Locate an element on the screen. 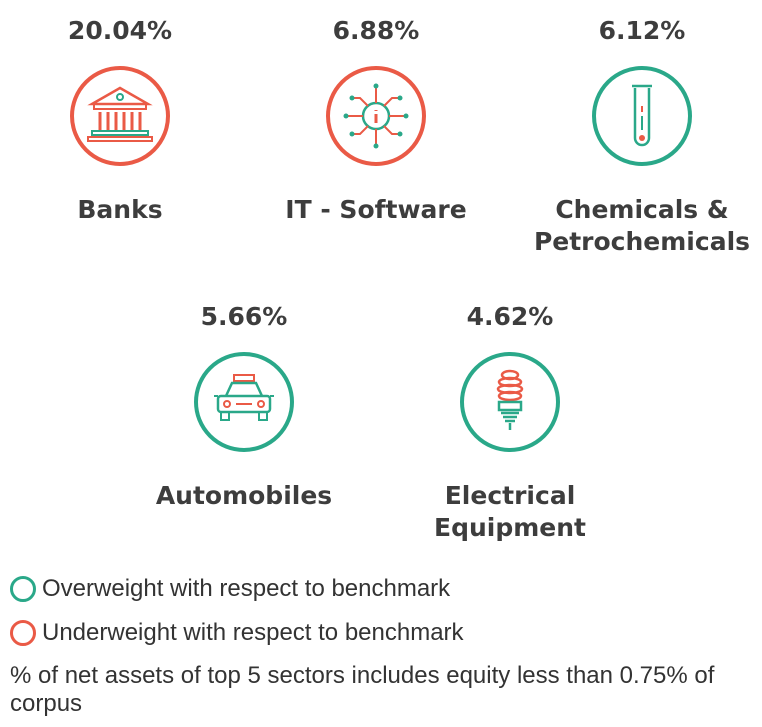 The height and width of the screenshot is (727, 762). legend-overweight: Overweight with respect to benchmark is located at coordinates (230, 589).